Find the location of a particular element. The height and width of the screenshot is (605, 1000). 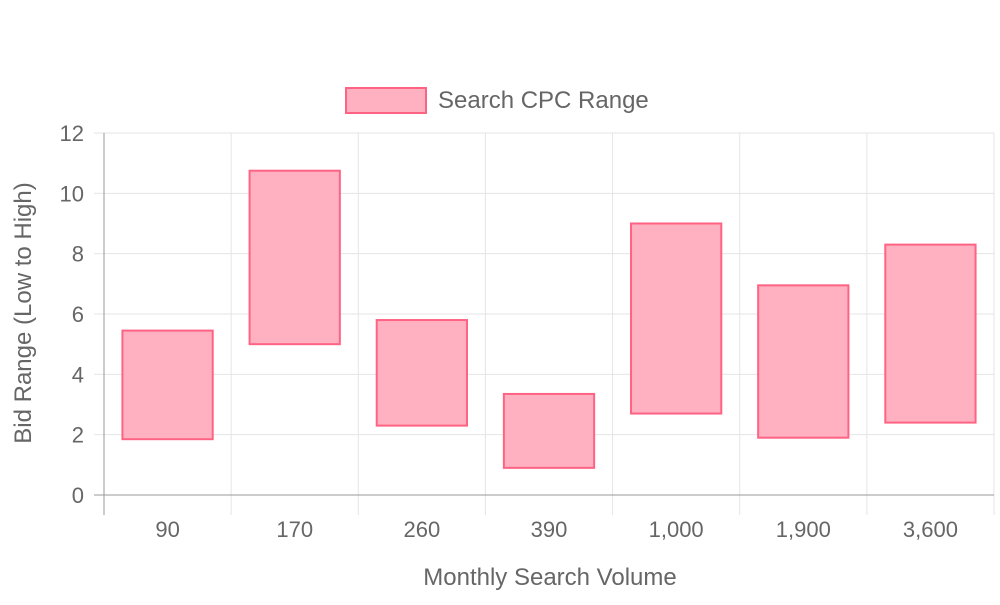

legend: Search CPC Range is located at coordinates (497, 100).